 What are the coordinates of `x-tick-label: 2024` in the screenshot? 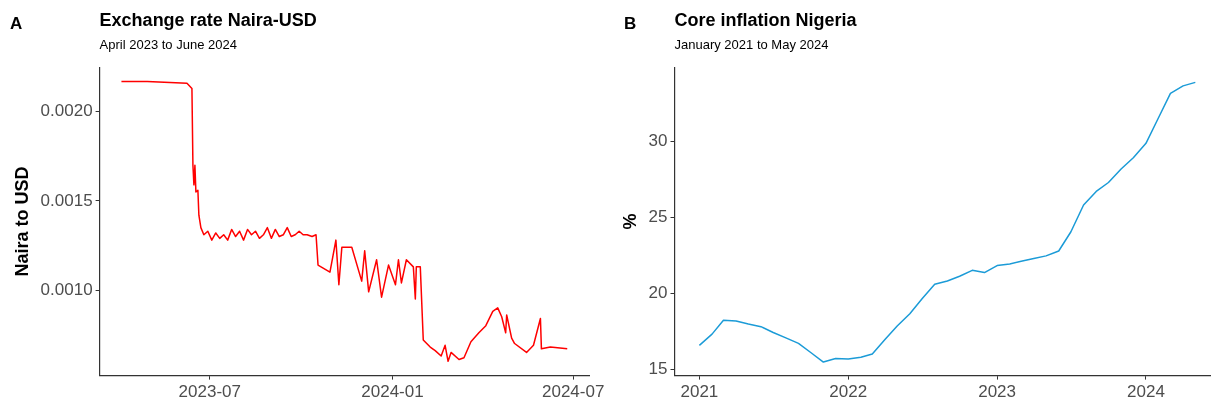 It's located at (1146, 392).